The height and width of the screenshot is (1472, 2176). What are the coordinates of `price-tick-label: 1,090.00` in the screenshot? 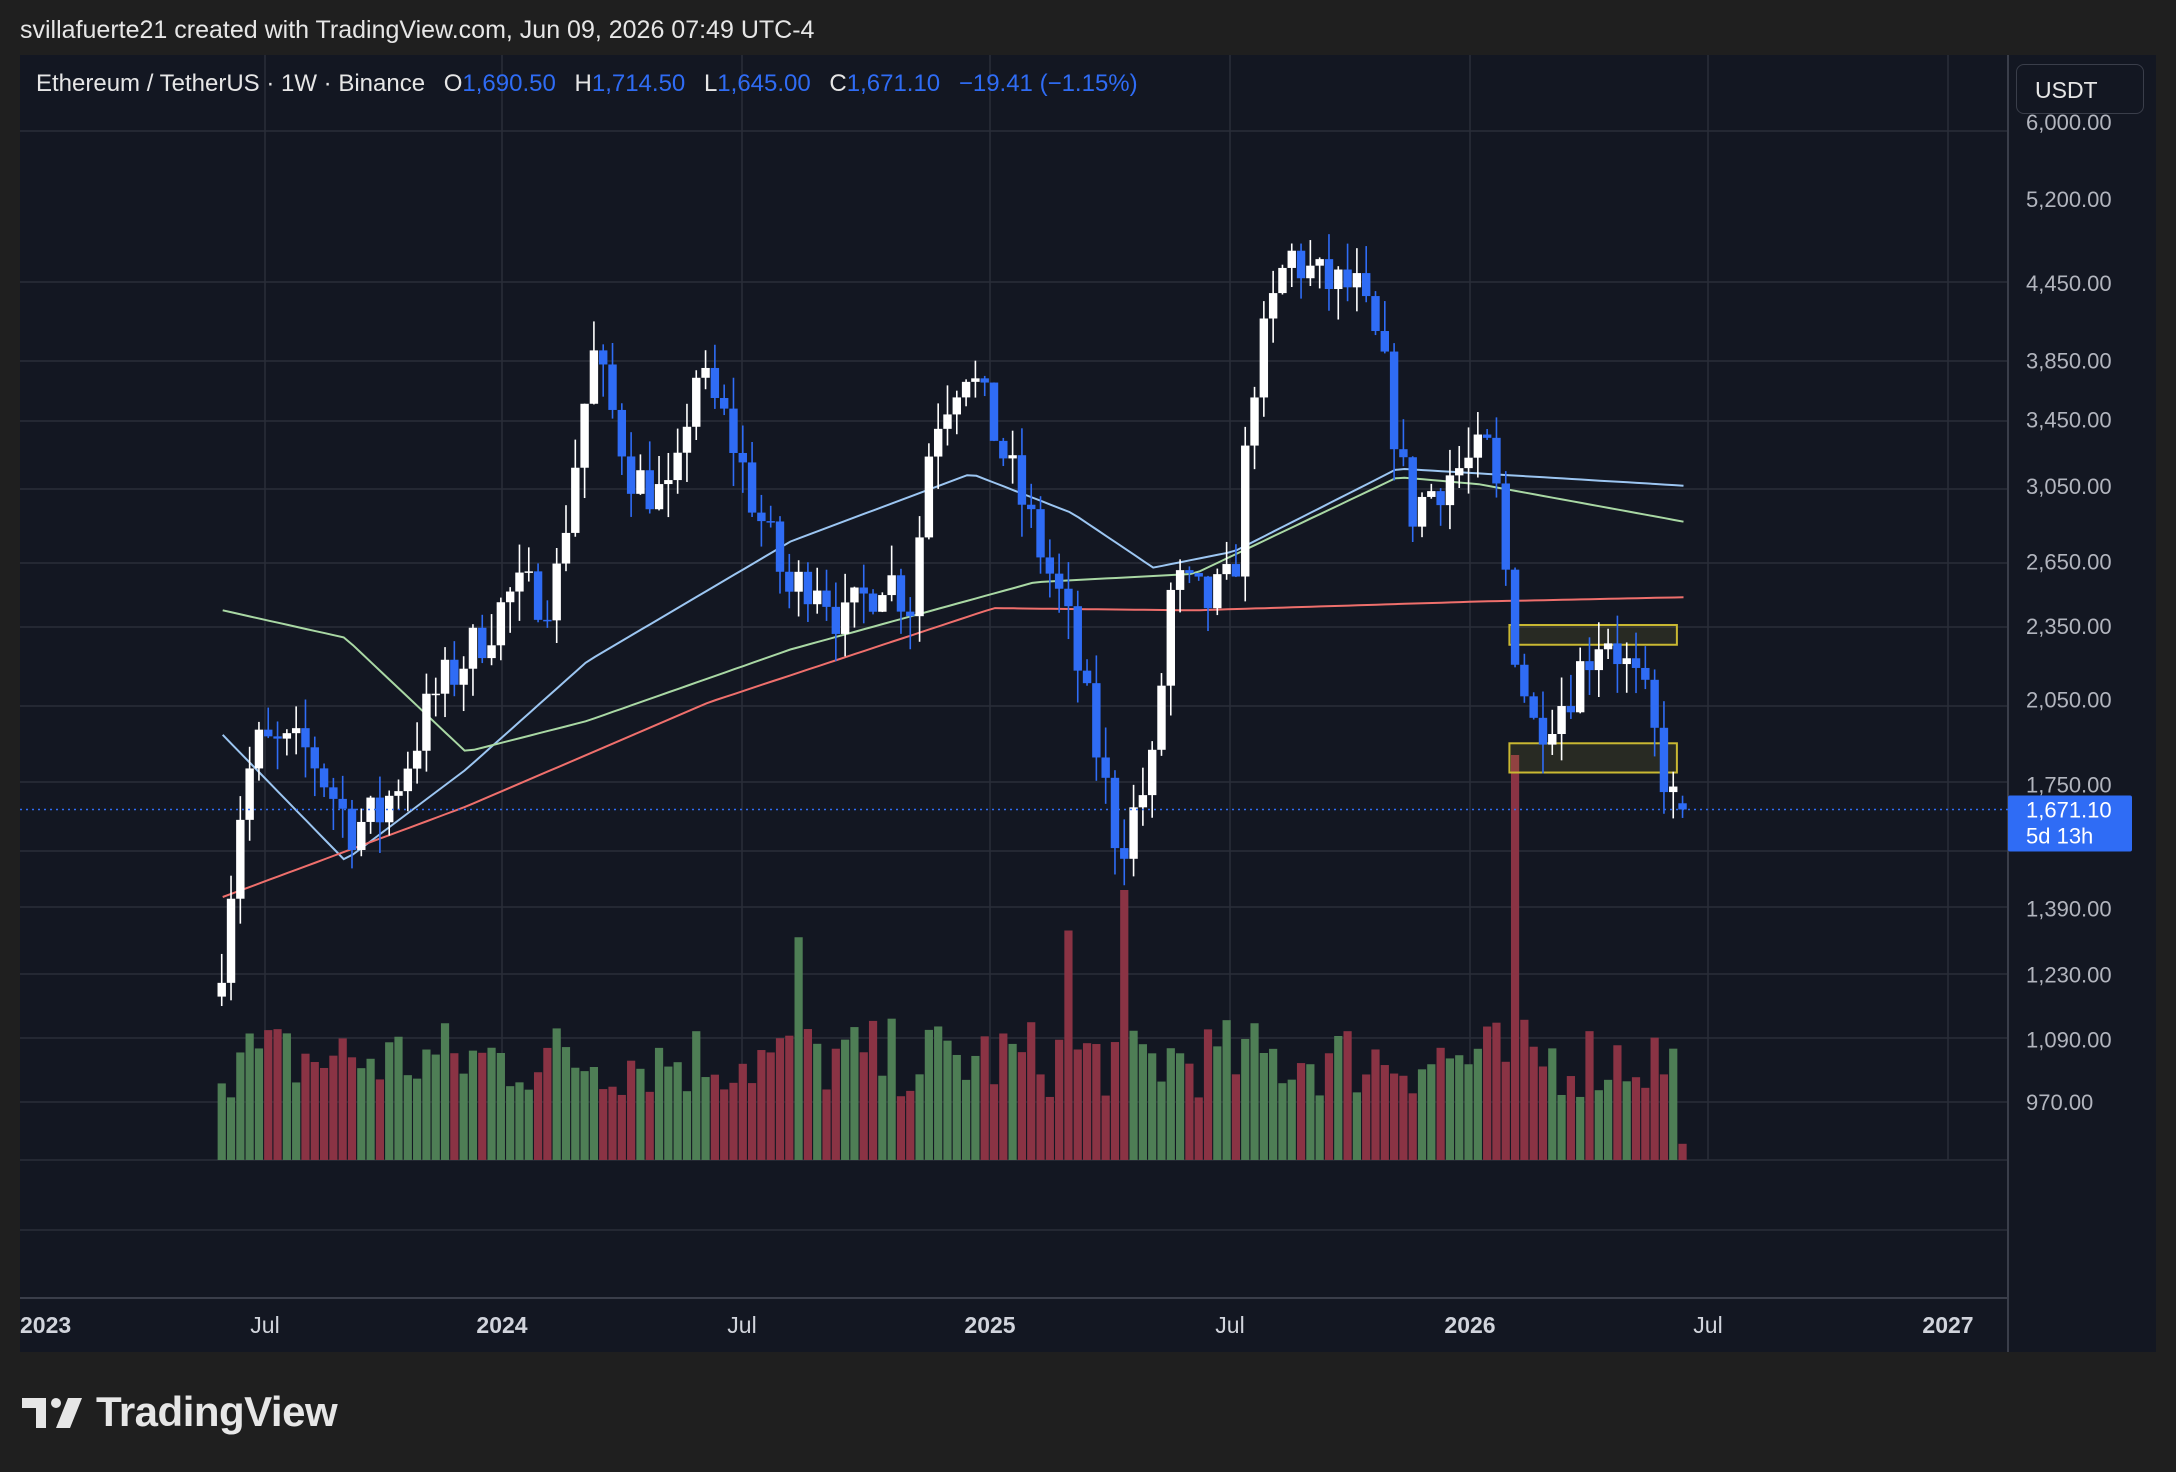 It's located at (2069, 1039).